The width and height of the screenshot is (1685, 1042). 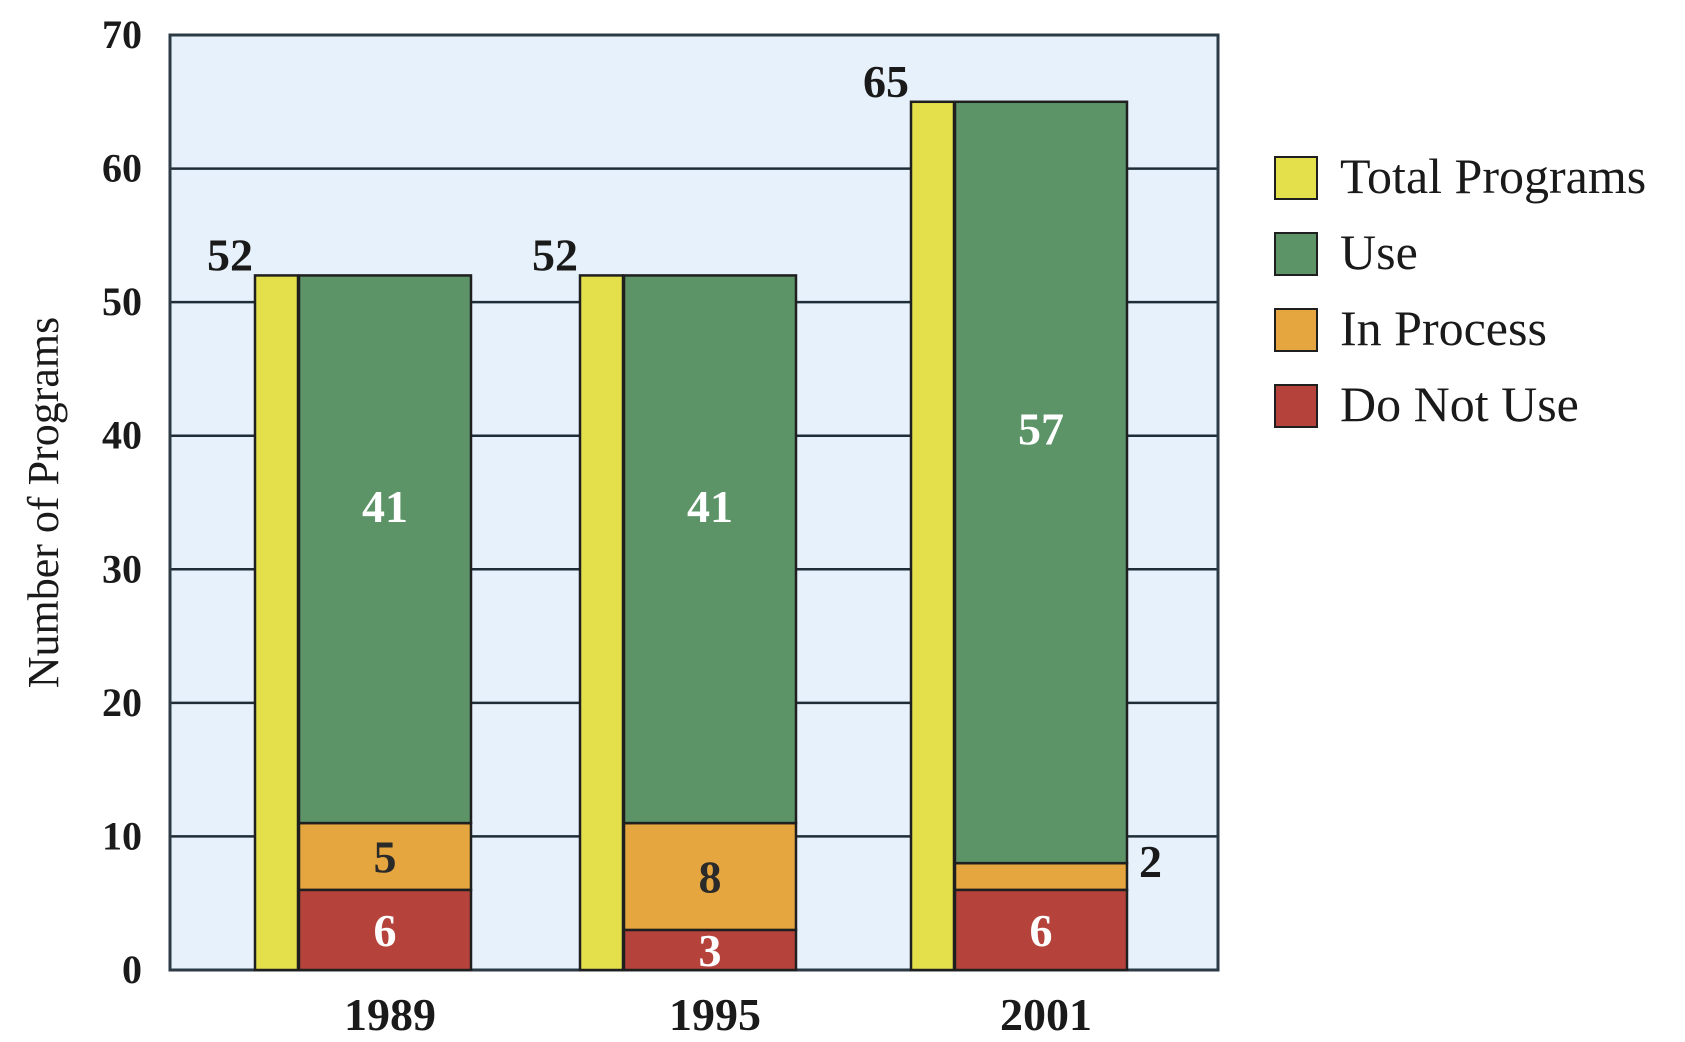 What do you see at coordinates (1493, 176) in the screenshot?
I see `legend-label-total-programs: Total Programs` at bounding box center [1493, 176].